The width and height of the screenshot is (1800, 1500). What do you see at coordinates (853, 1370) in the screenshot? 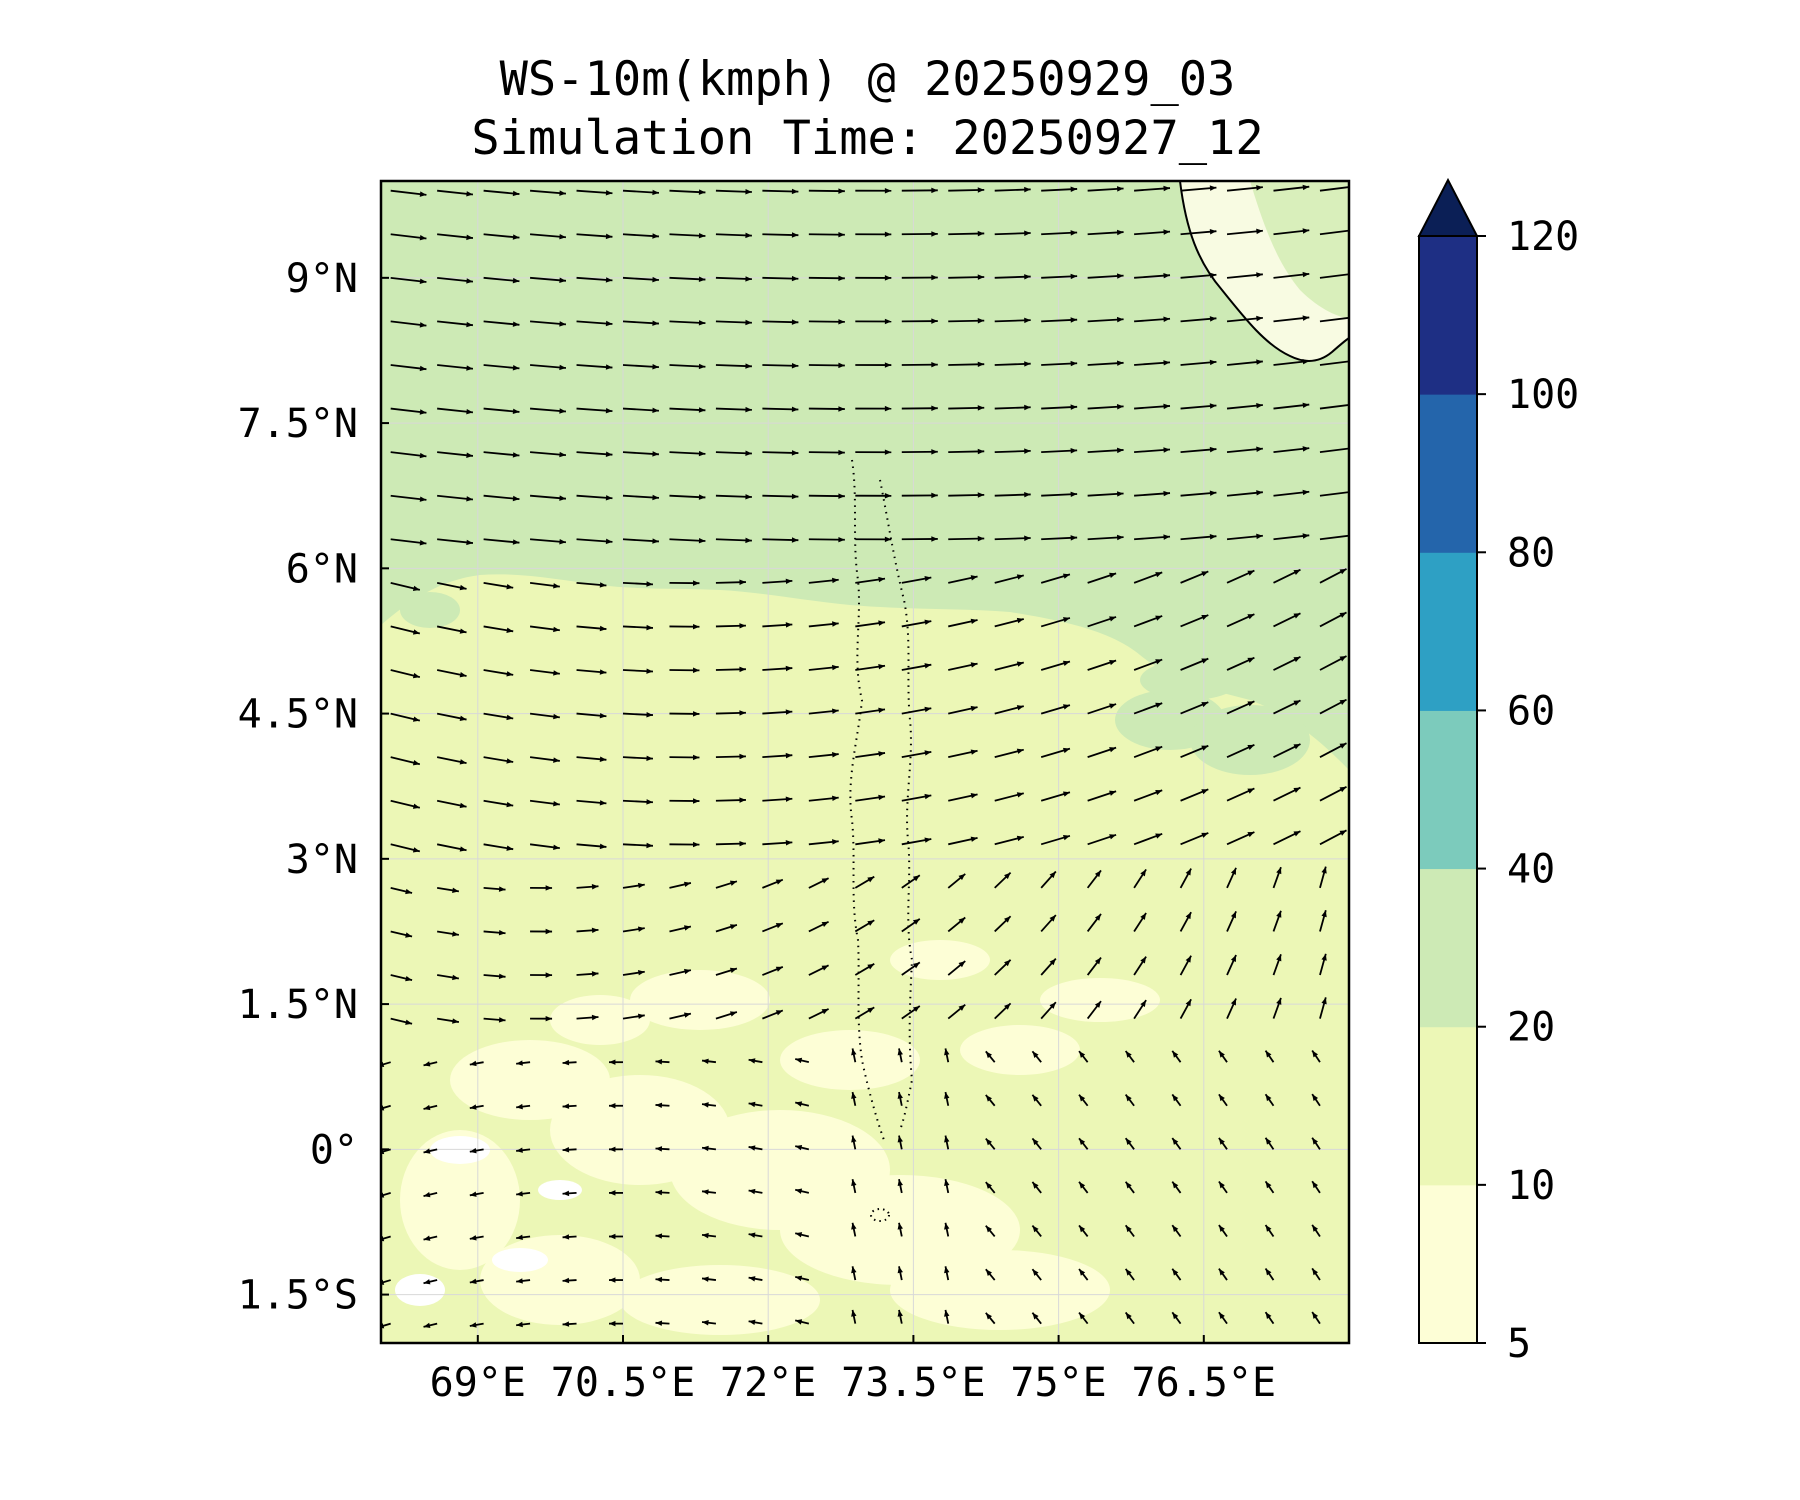
I see `longitude-axis: 69°E 70.5°E 72°E 73.5°E 75°E 76.5°E` at bounding box center [853, 1370].